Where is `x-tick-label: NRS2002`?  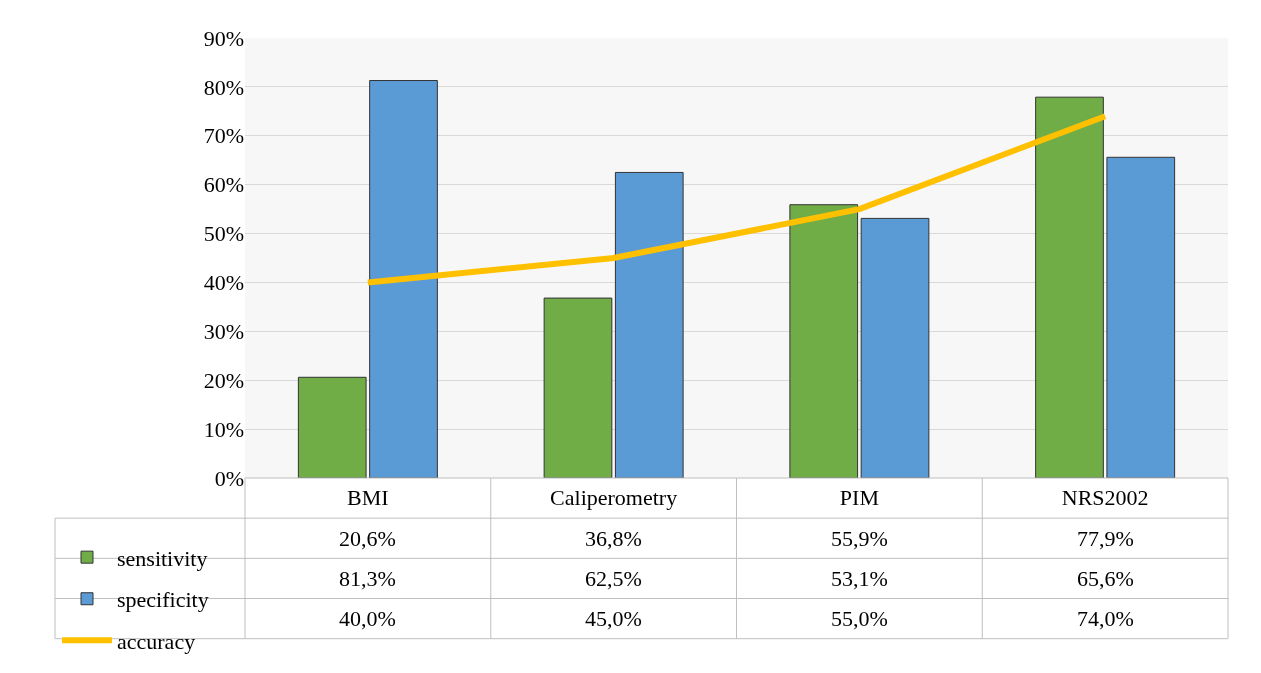 x-tick-label: NRS2002 is located at coordinates (1105, 497).